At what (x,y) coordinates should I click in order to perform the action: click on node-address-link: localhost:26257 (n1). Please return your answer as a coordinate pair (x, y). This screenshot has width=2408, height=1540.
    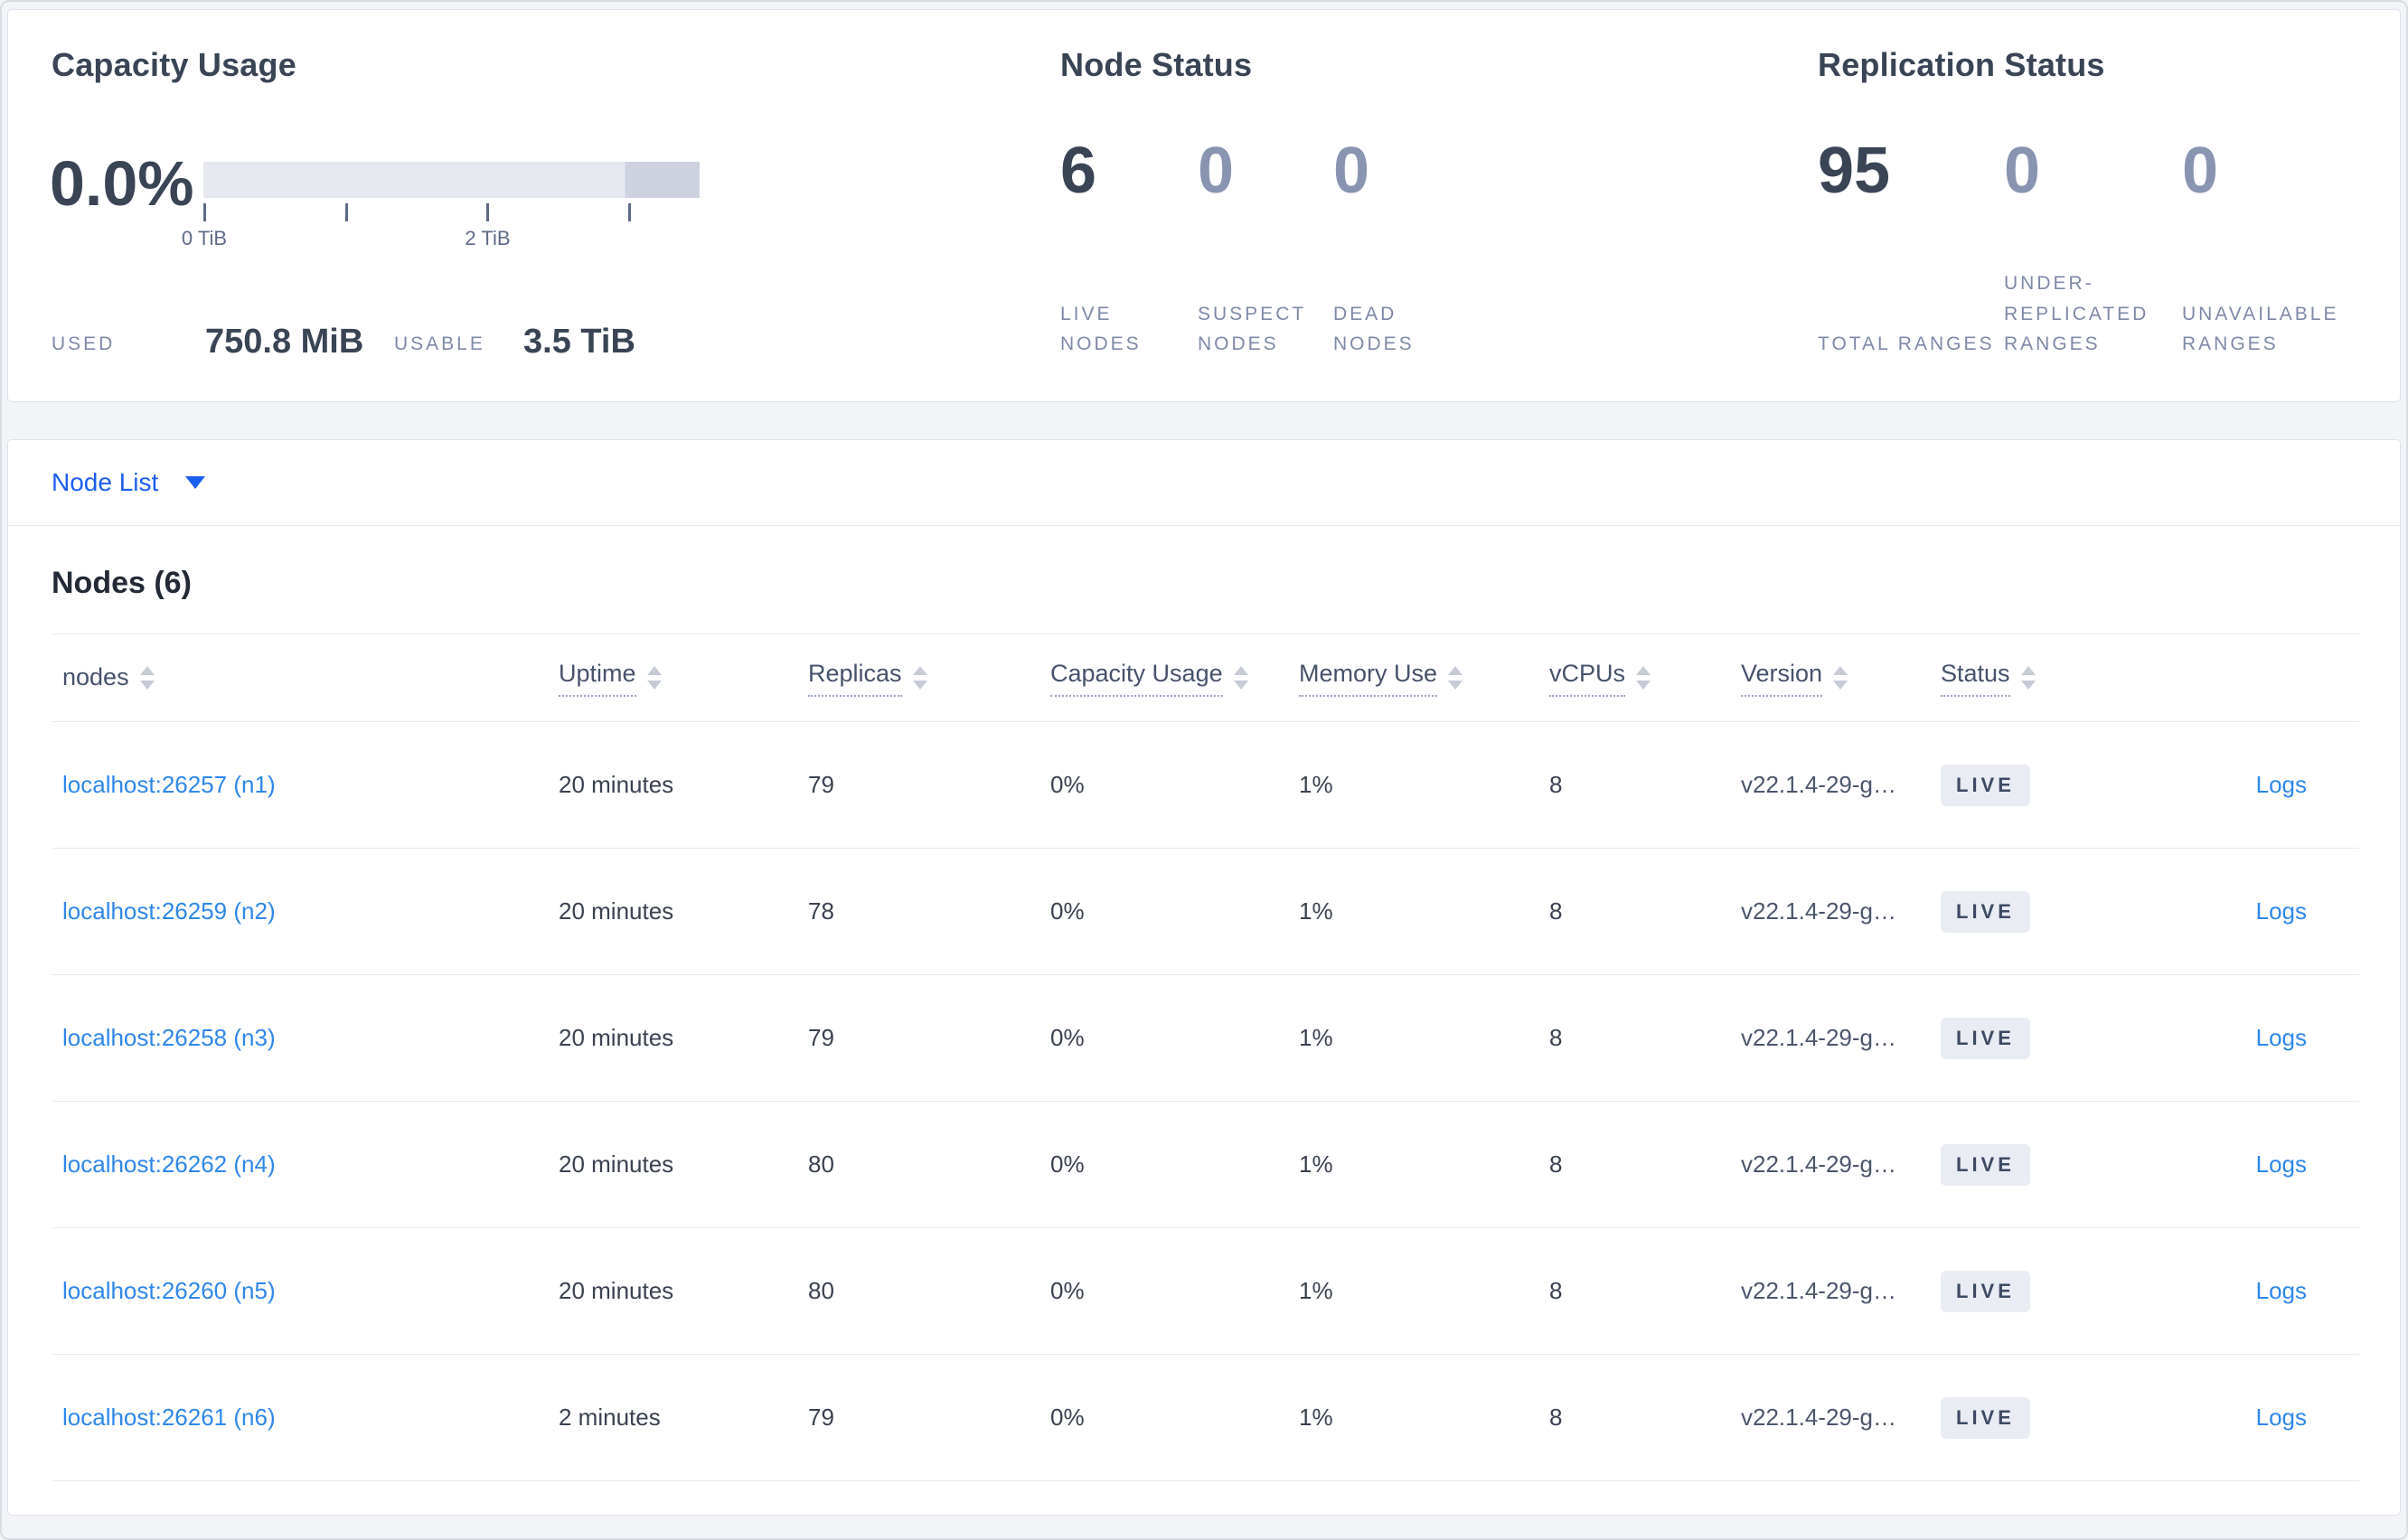
    Looking at the image, I should click on (169, 784).